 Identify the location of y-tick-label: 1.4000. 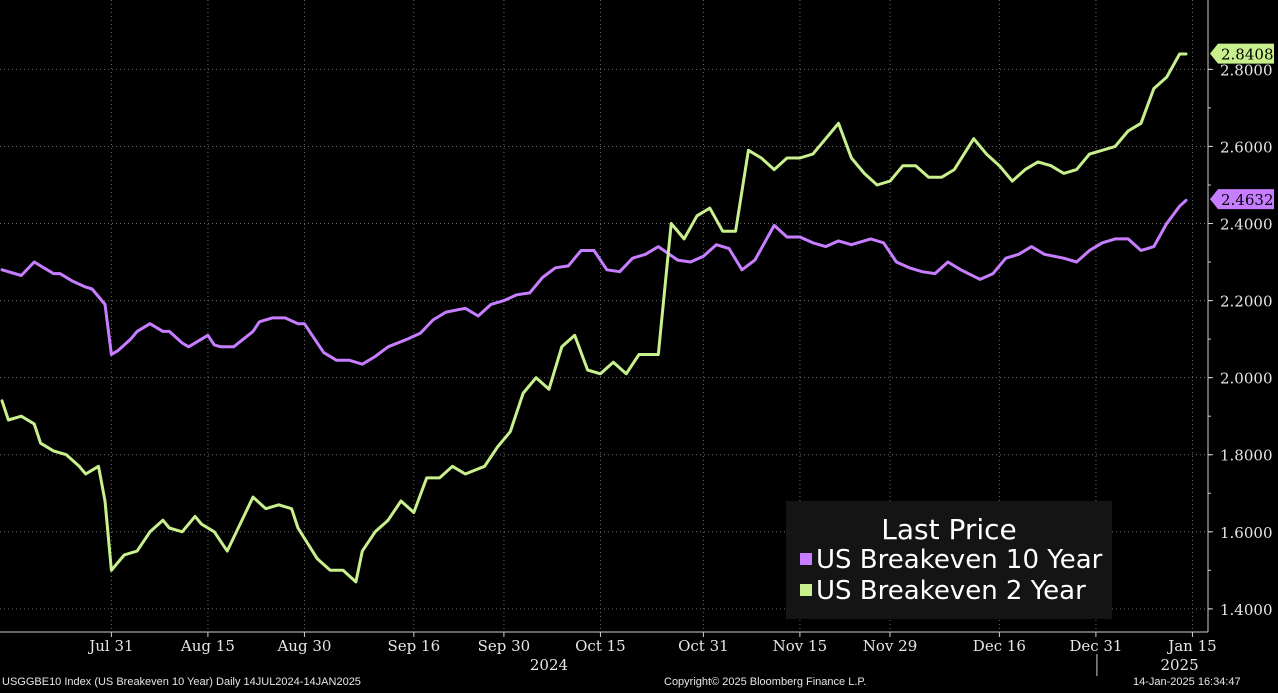
(1246, 610).